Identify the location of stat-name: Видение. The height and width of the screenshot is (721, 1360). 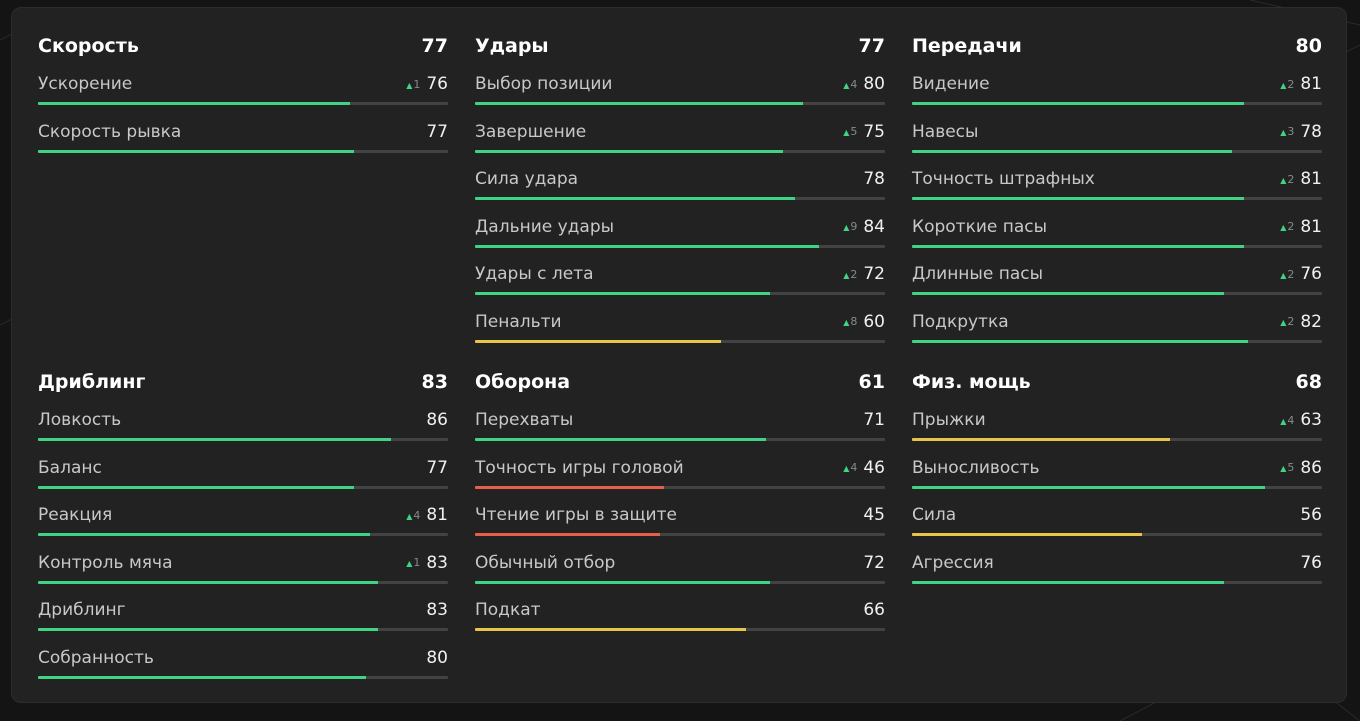
(951, 84).